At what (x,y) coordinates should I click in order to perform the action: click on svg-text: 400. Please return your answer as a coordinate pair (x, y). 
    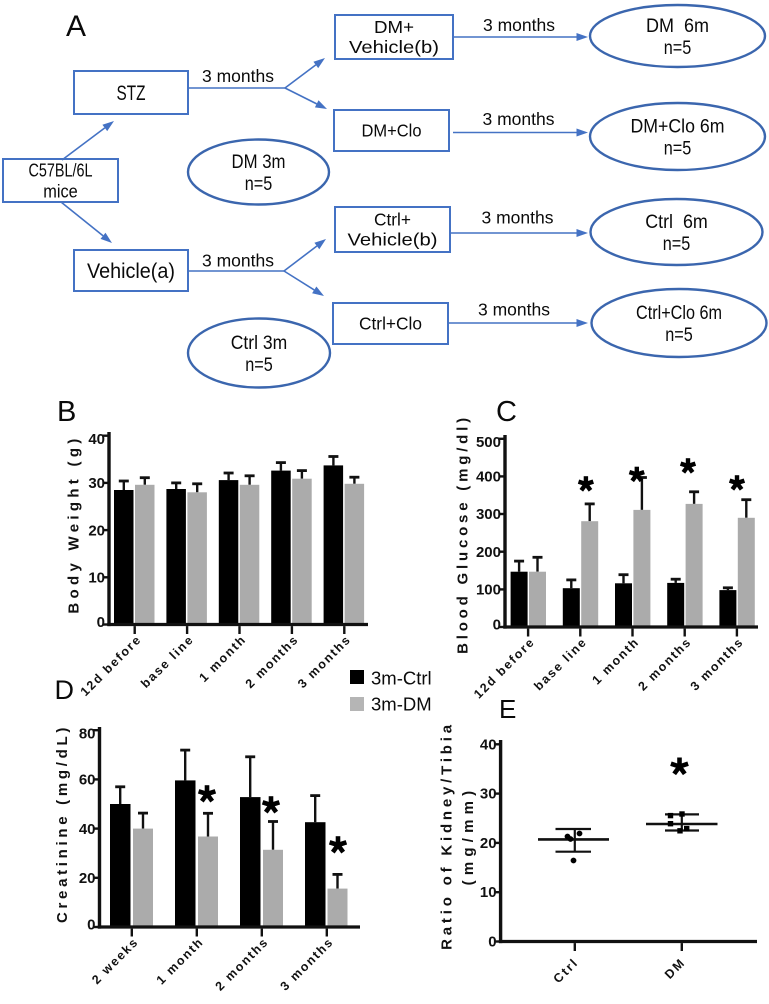
    Looking at the image, I should click on (488, 477).